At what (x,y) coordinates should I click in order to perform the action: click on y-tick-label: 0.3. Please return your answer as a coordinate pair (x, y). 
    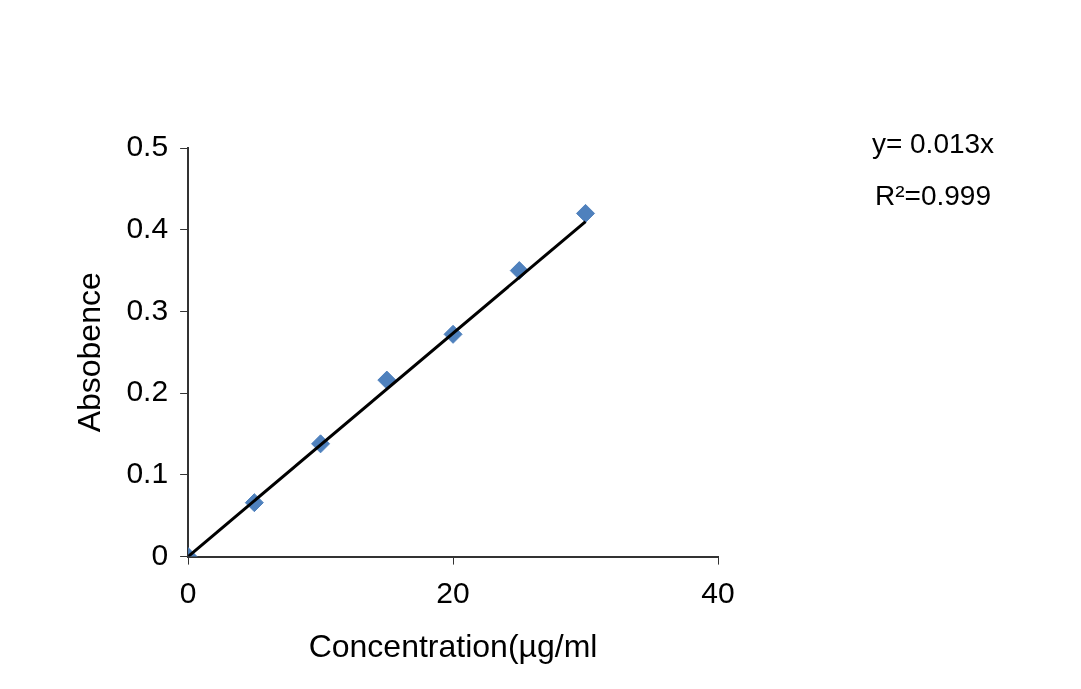
    Looking at the image, I should click on (147, 309).